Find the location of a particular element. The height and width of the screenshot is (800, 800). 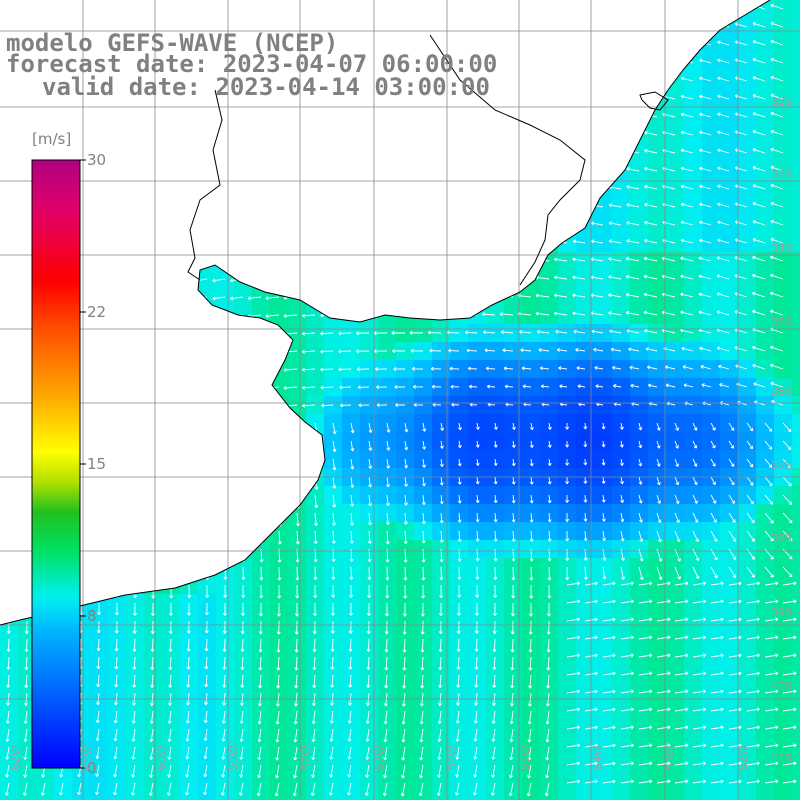

colorbar-tick-label: 22 is located at coordinates (97, 312).